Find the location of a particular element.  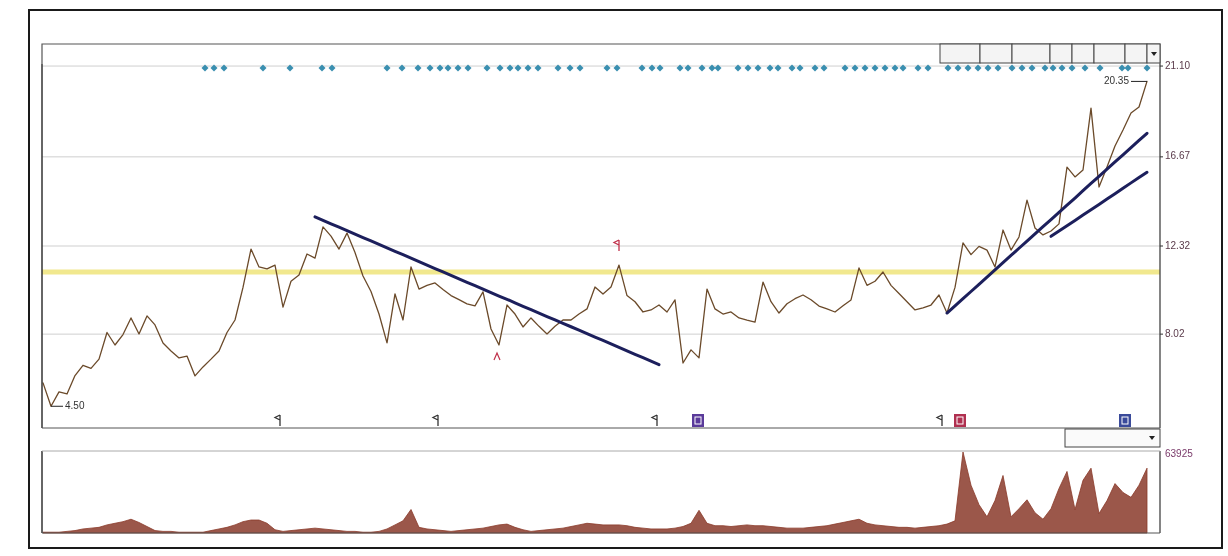

annotation: 20.35 is located at coordinates (1116, 81).